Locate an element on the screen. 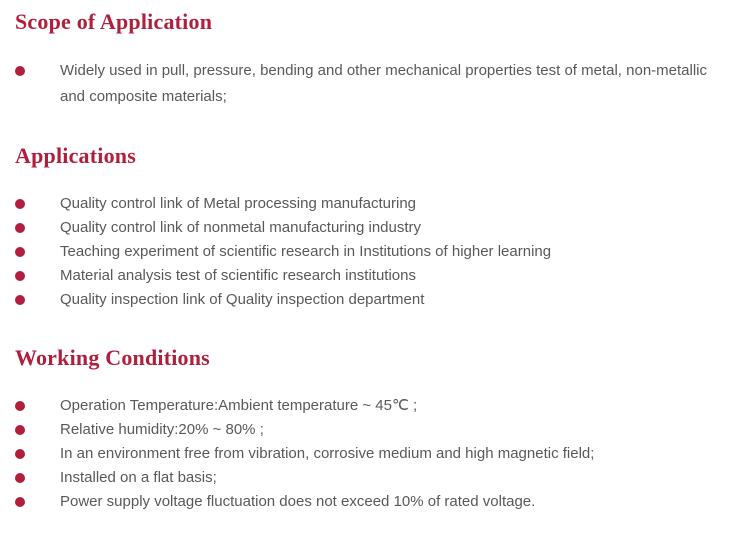 This screenshot has width=750, height=542. list-item-text: Installed on a flat basis; is located at coordinates (138, 477).